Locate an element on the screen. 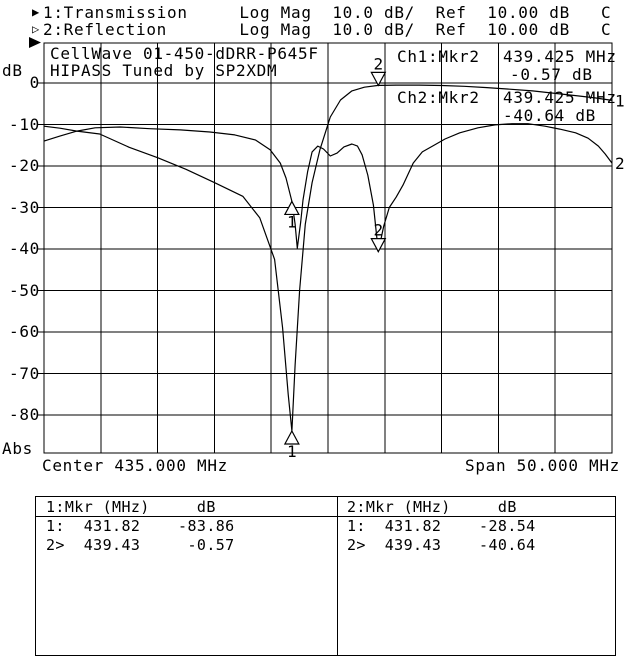 This screenshot has height=659, width=640. marker-table-ch2-rows: 1: 431.82 -28.54 2> 439.43 -40.64 is located at coordinates (441, 535).